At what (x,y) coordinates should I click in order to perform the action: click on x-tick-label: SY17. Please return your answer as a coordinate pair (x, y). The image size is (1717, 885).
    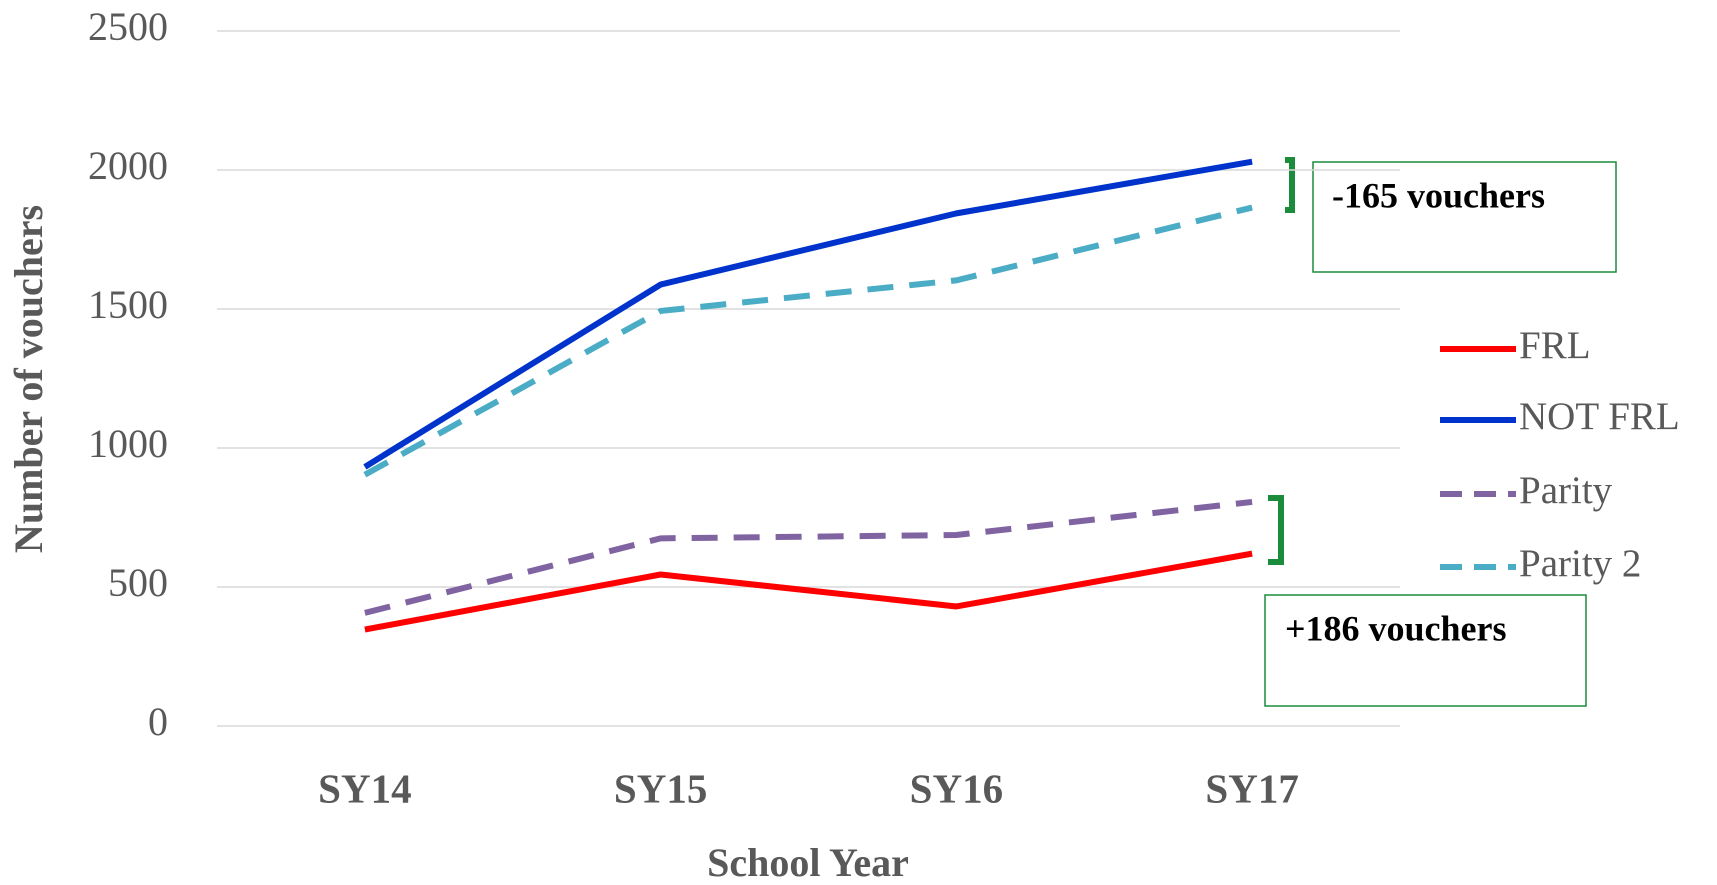
    Looking at the image, I should click on (1251, 788).